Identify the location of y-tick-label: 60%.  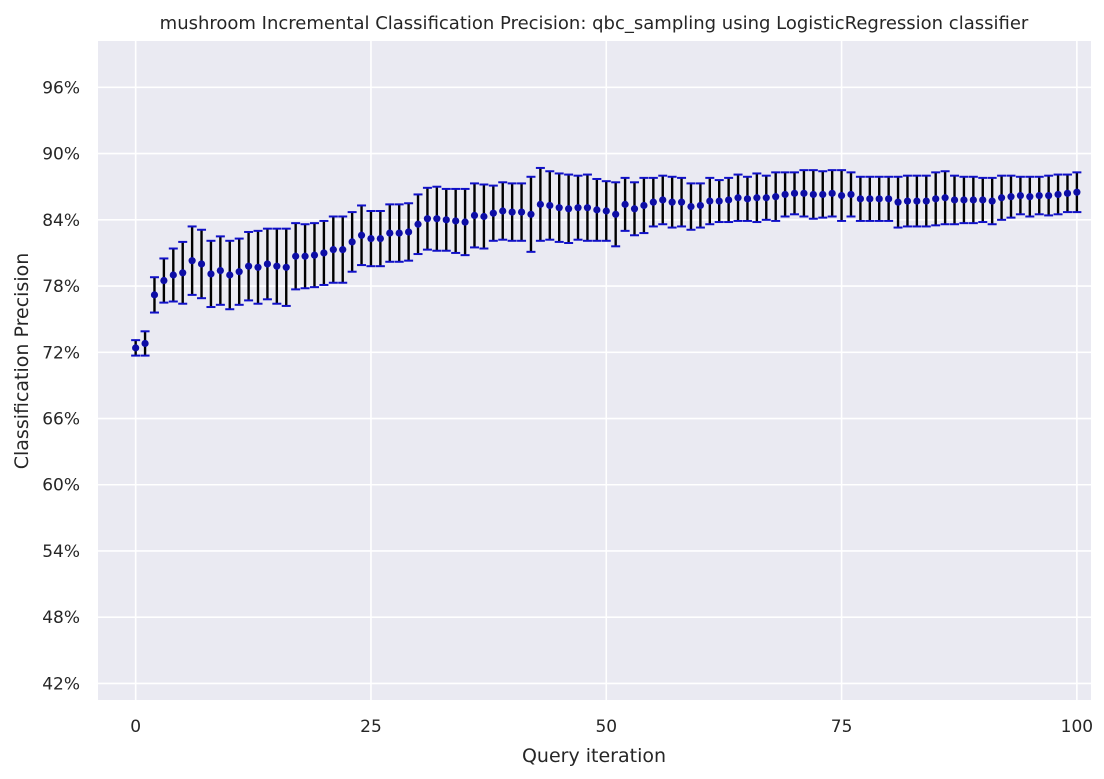
(61, 486).